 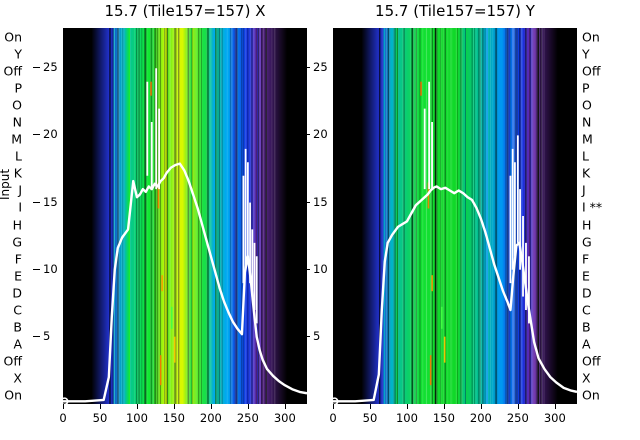 I want to click on category-label: N, so click(x=587, y=122).